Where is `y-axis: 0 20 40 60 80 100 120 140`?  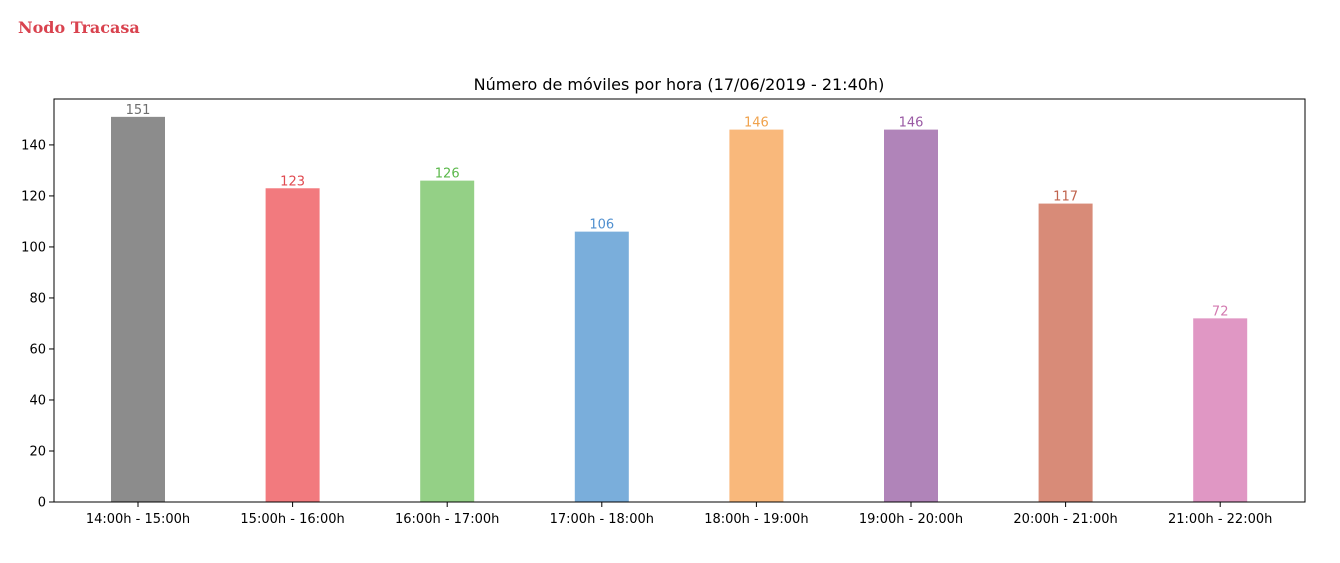
y-axis: 0 20 40 60 80 100 120 140 is located at coordinates (37, 324).